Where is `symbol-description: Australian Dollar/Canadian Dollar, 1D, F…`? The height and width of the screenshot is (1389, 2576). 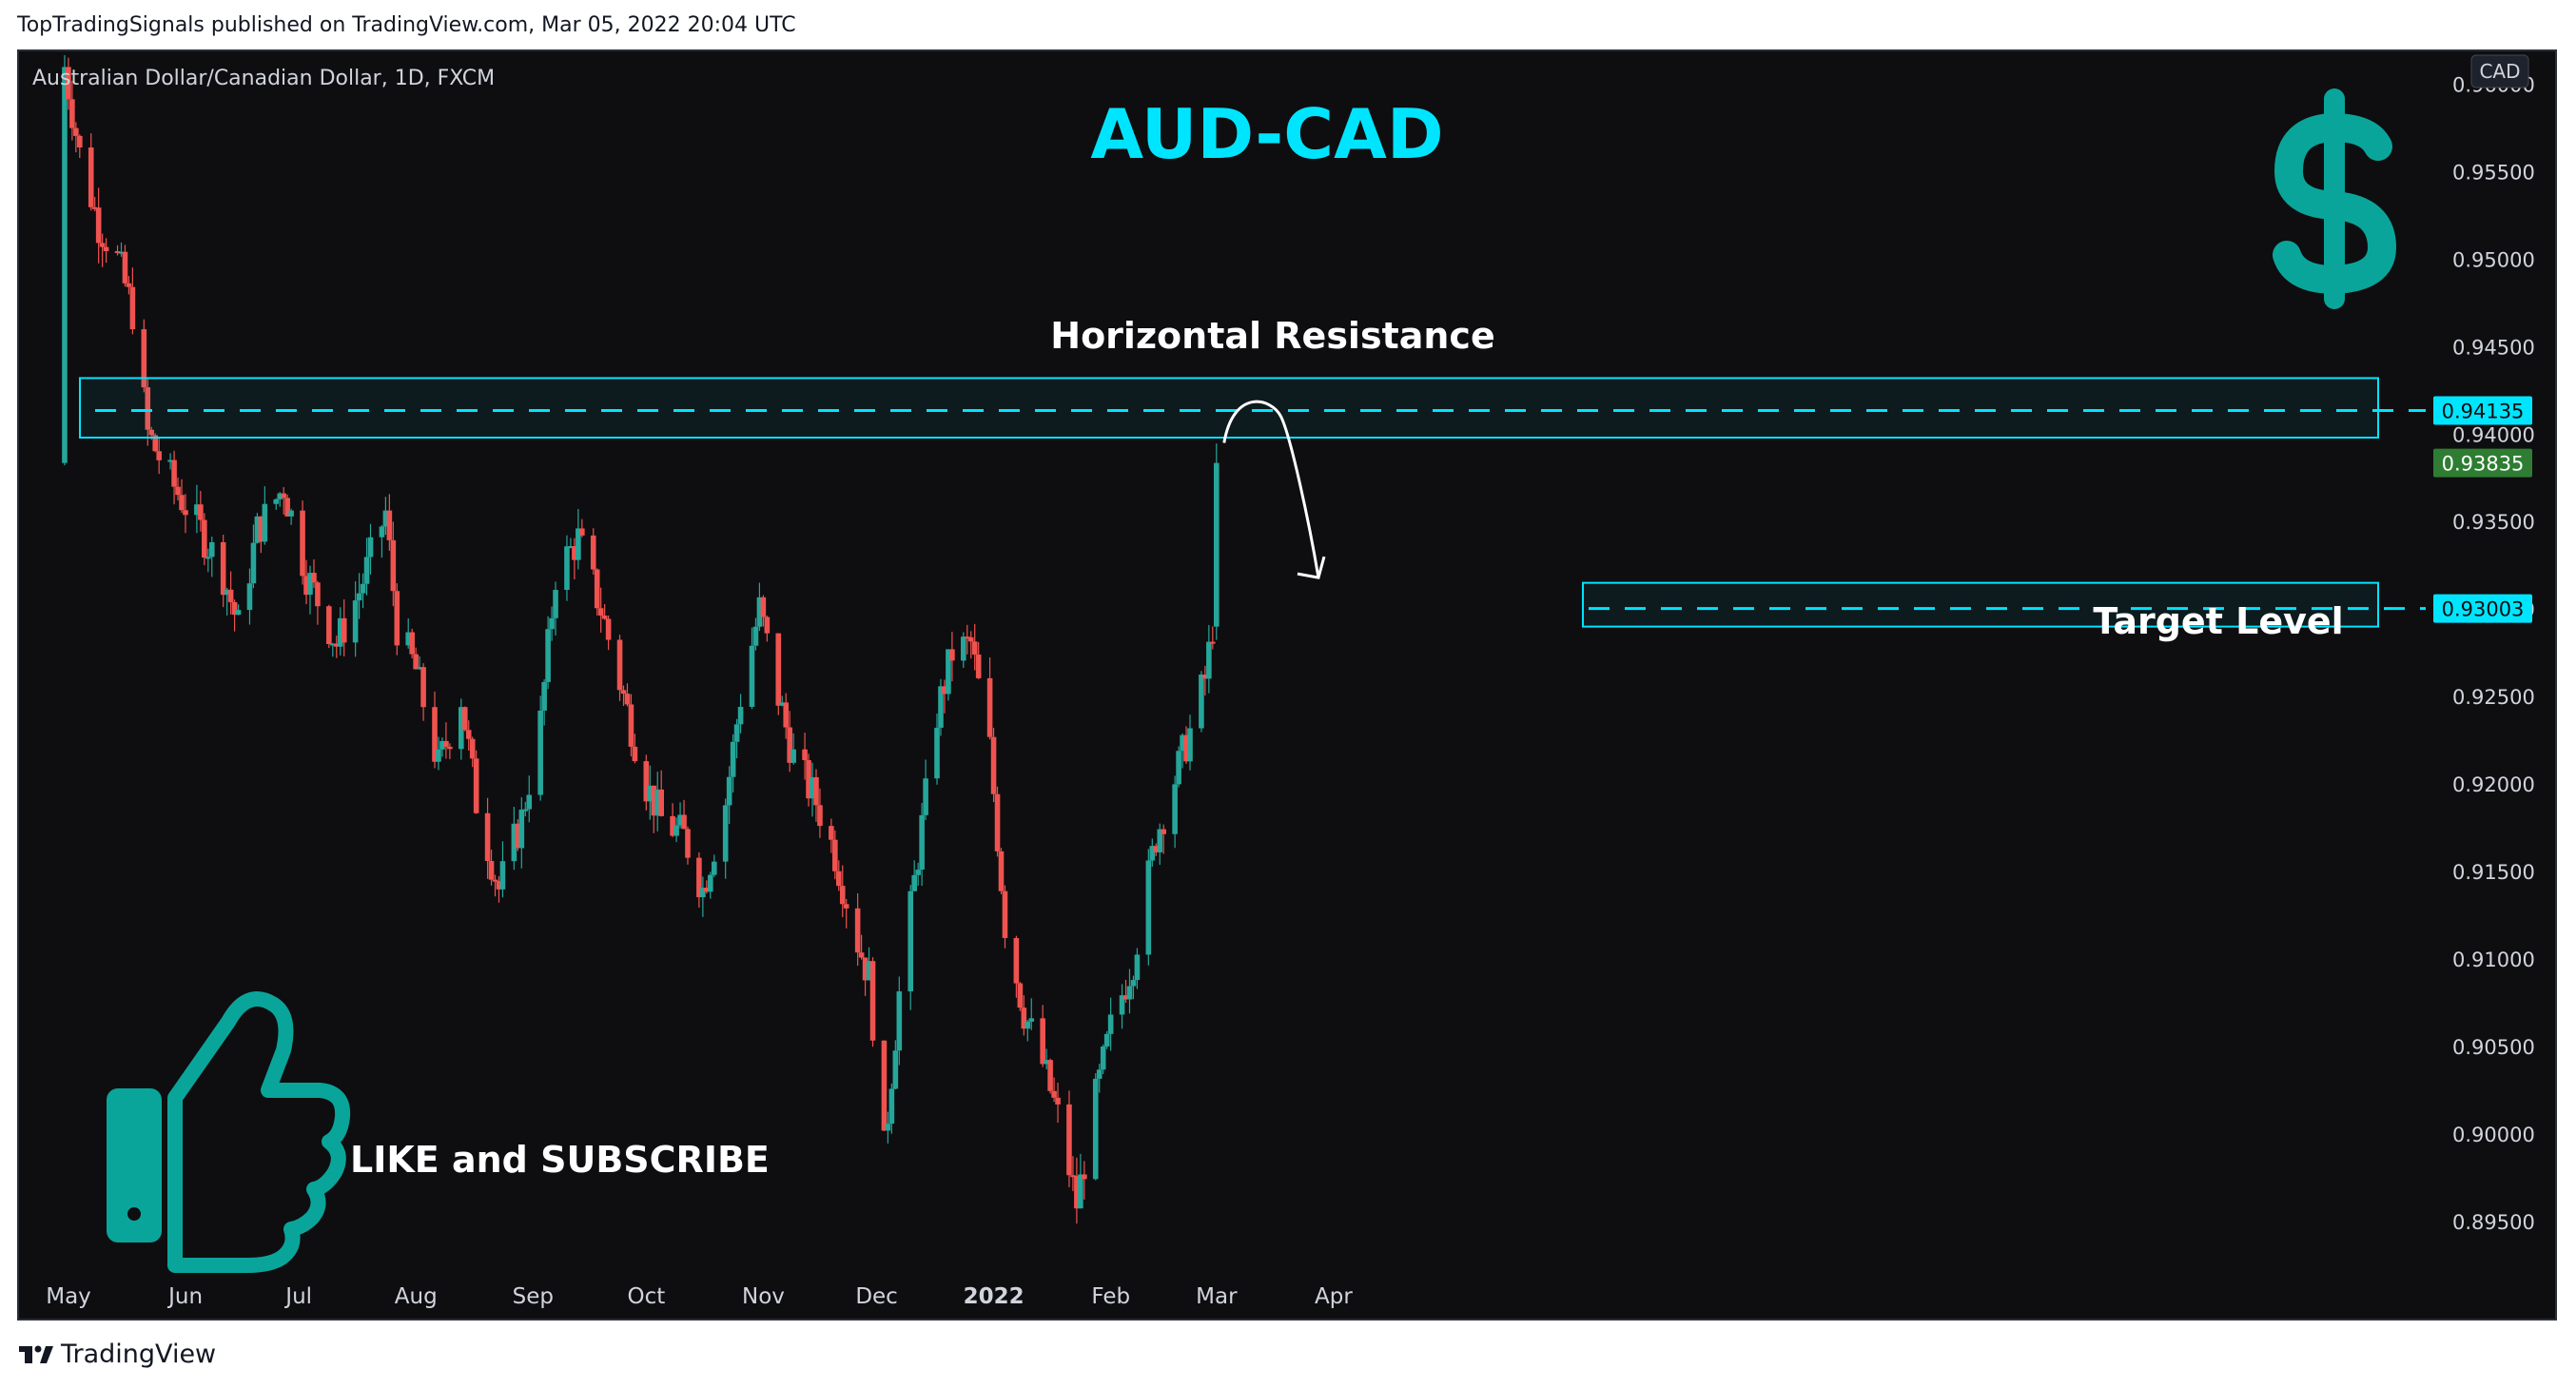 symbol-description: Australian Dollar/Canadian Dollar, 1D, F… is located at coordinates (264, 78).